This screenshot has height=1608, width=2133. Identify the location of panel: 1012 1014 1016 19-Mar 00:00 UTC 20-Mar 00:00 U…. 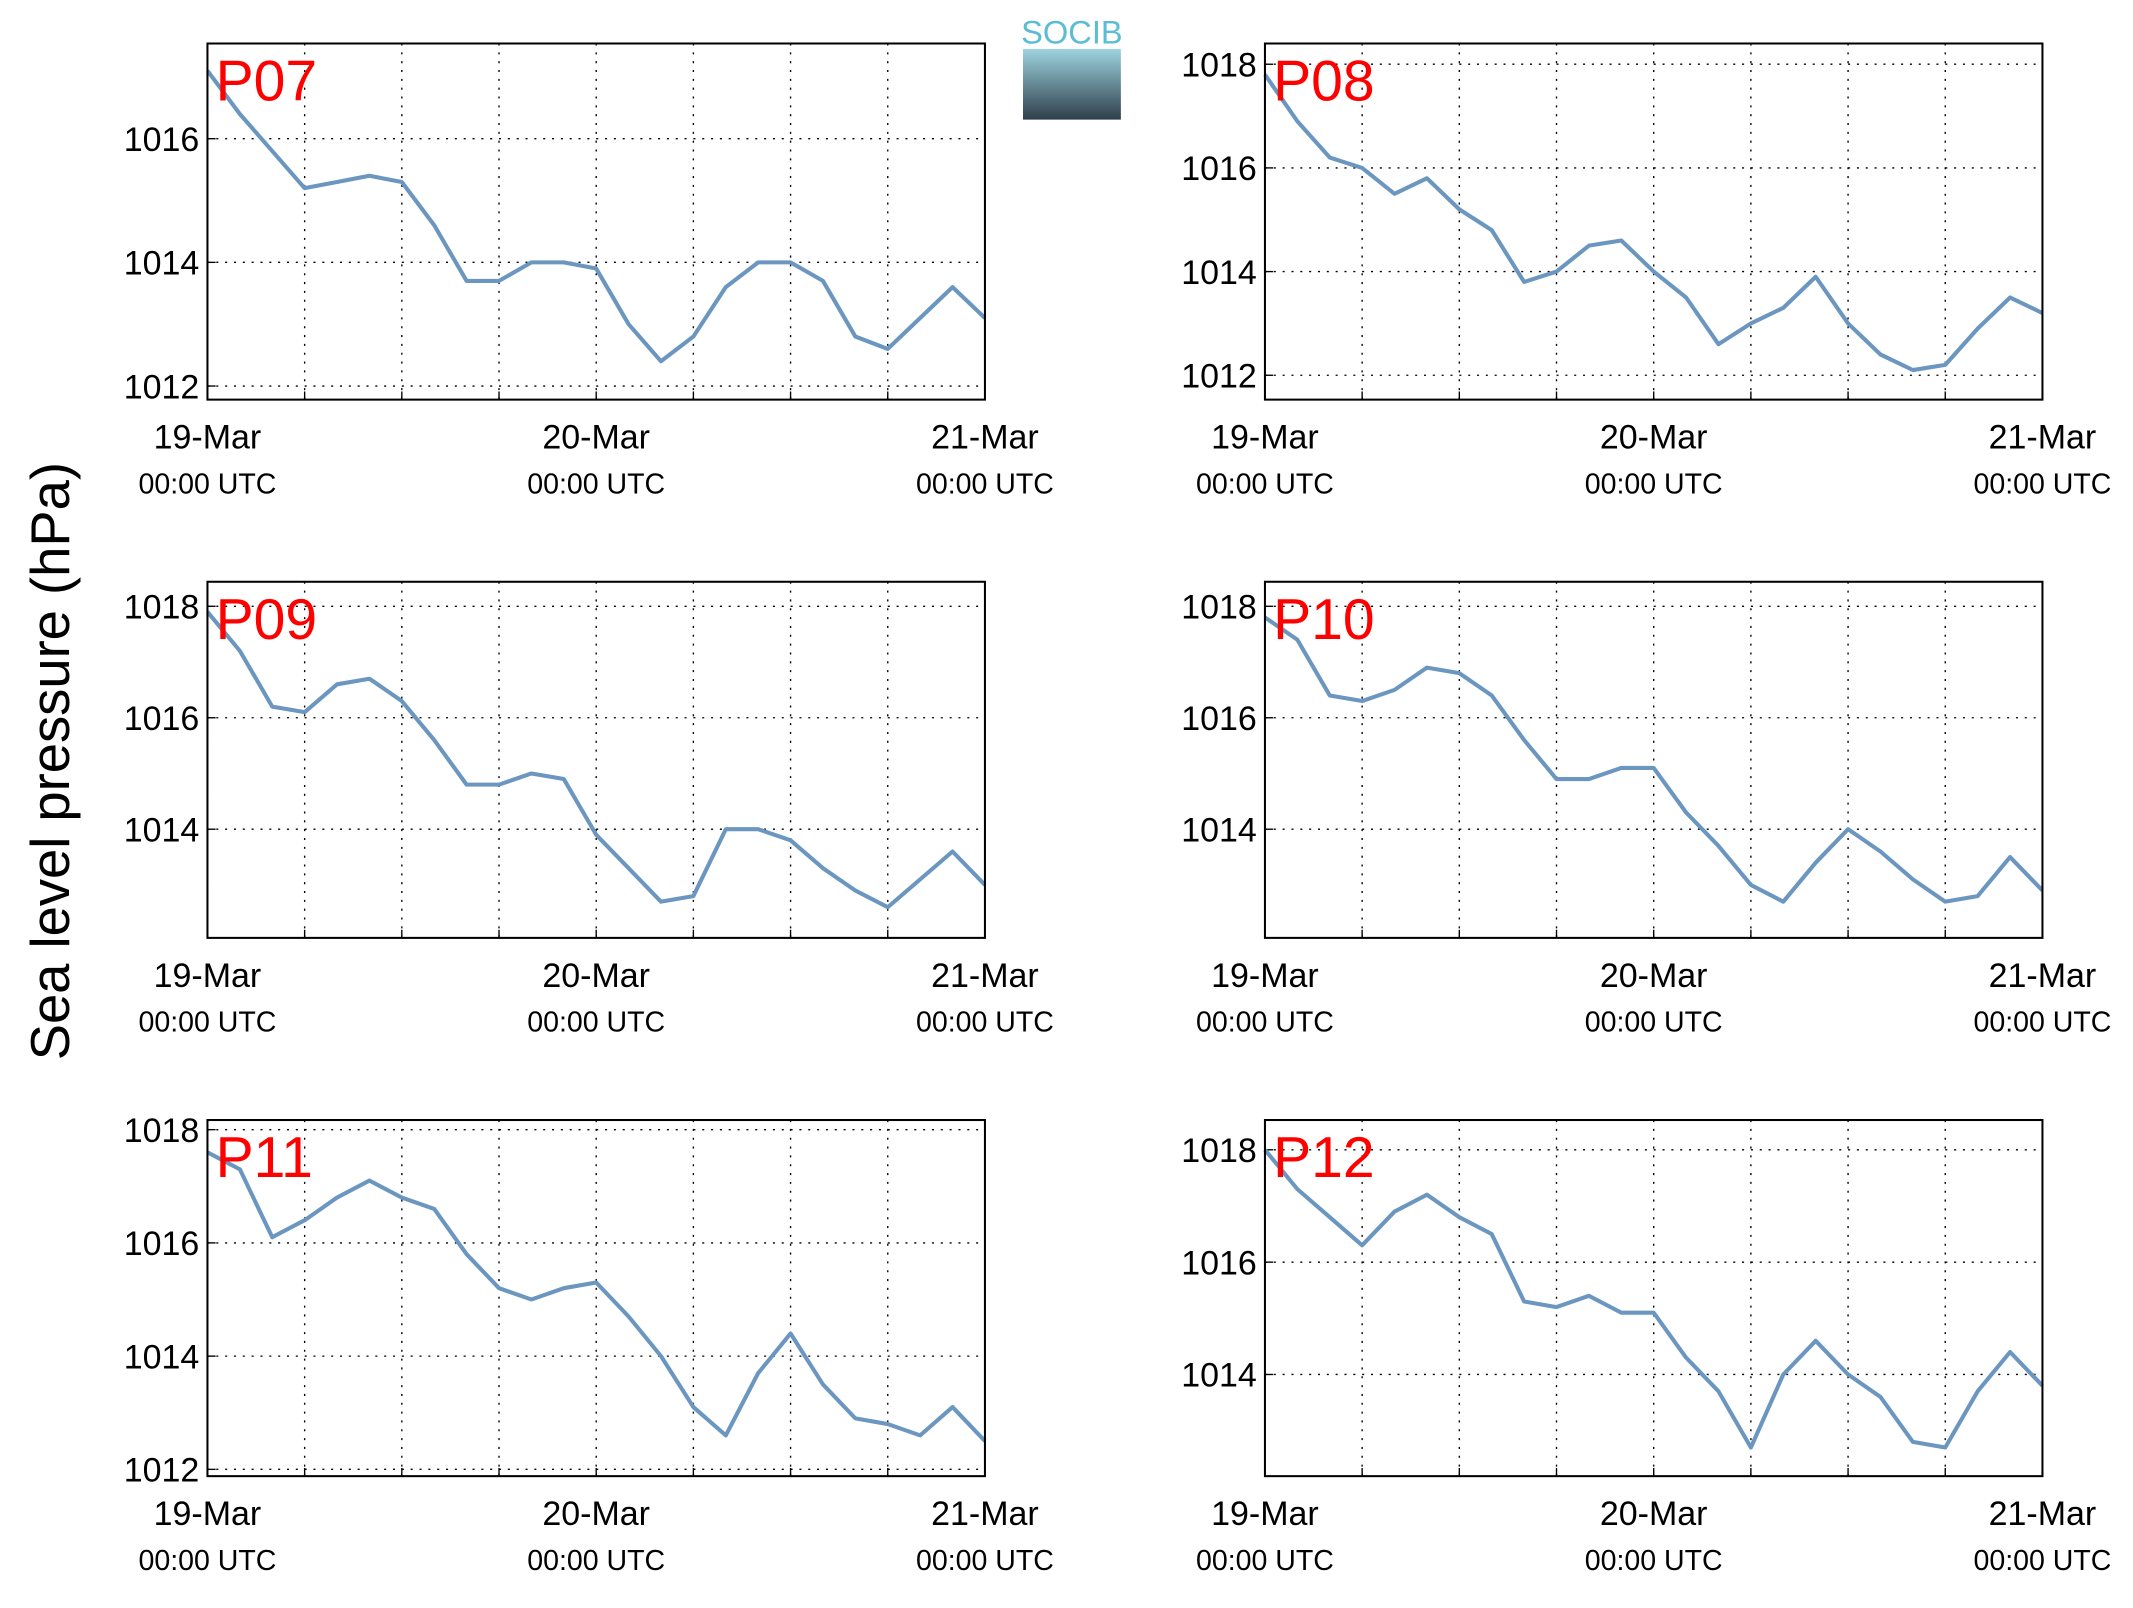
(589, 271).